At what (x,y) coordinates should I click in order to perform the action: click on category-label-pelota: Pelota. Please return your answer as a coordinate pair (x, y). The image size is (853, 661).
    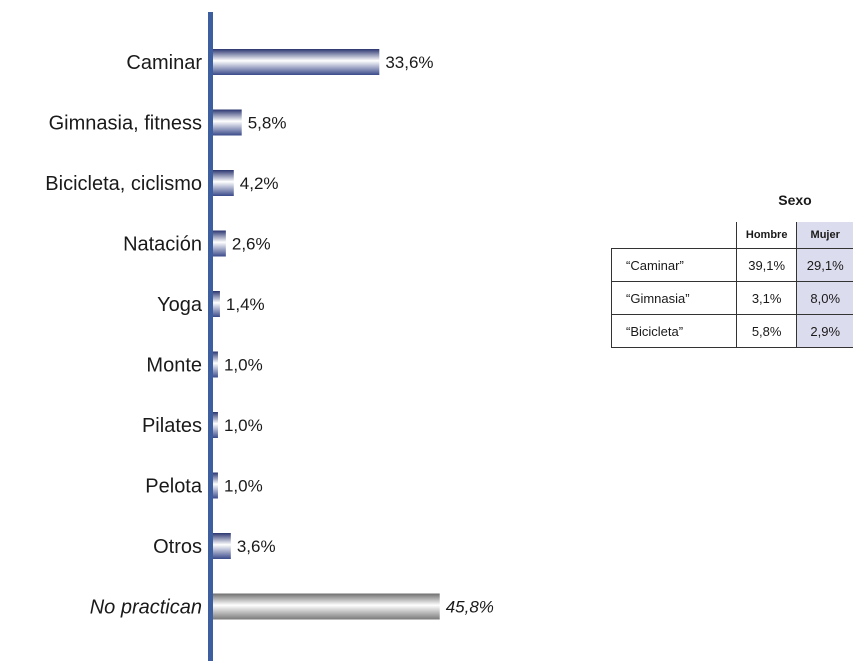
    Looking at the image, I should click on (174, 487).